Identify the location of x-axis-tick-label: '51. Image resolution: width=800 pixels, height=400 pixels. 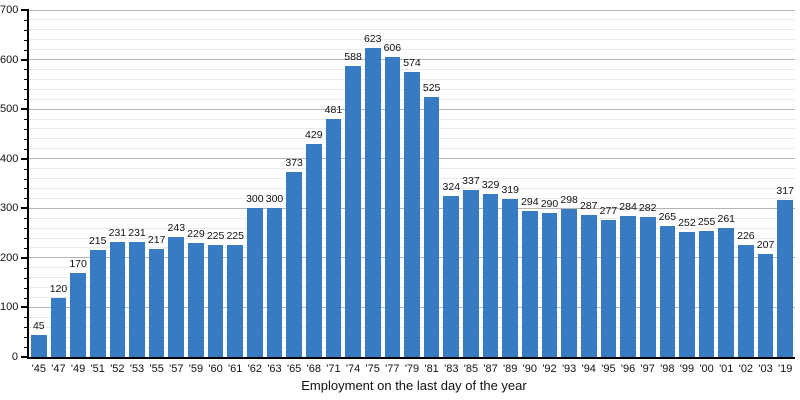
(97, 369).